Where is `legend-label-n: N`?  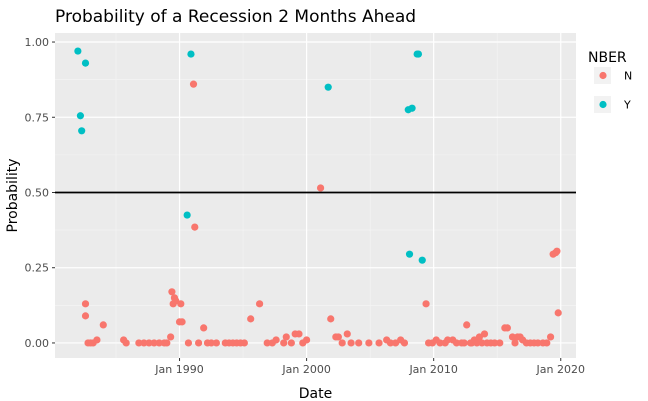 legend-label-n: N is located at coordinates (628, 76).